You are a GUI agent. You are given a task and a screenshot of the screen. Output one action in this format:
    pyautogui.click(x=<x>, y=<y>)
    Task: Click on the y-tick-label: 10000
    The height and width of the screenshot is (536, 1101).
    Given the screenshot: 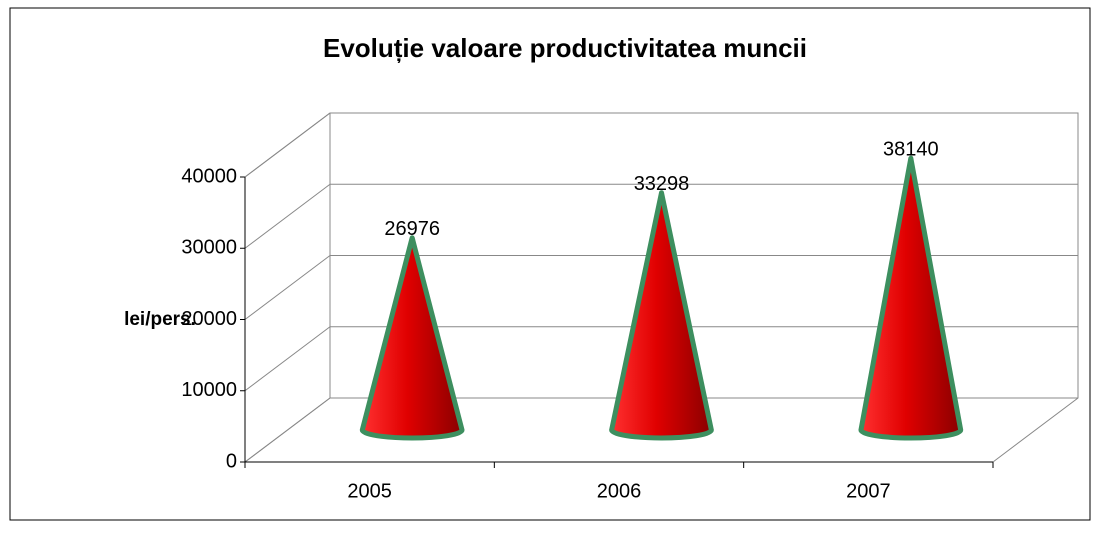 What is the action you would take?
    pyautogui.click(x=209, y=390)
    